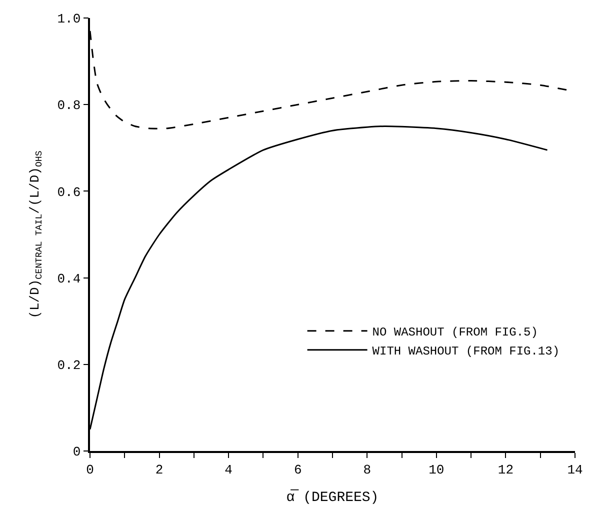 The width and height of the screenshot is (595, 514). I want to click on x-tick-label: 8, so click(367, 470).